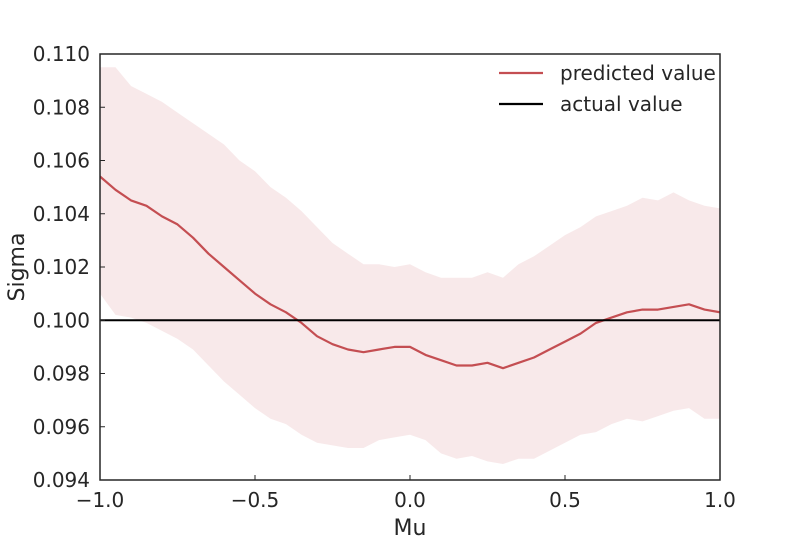  What do you see at coordinates (61, 267) in the screenshot?
I see `y-tick-label: 0.102` at bounding box center [61, 267].